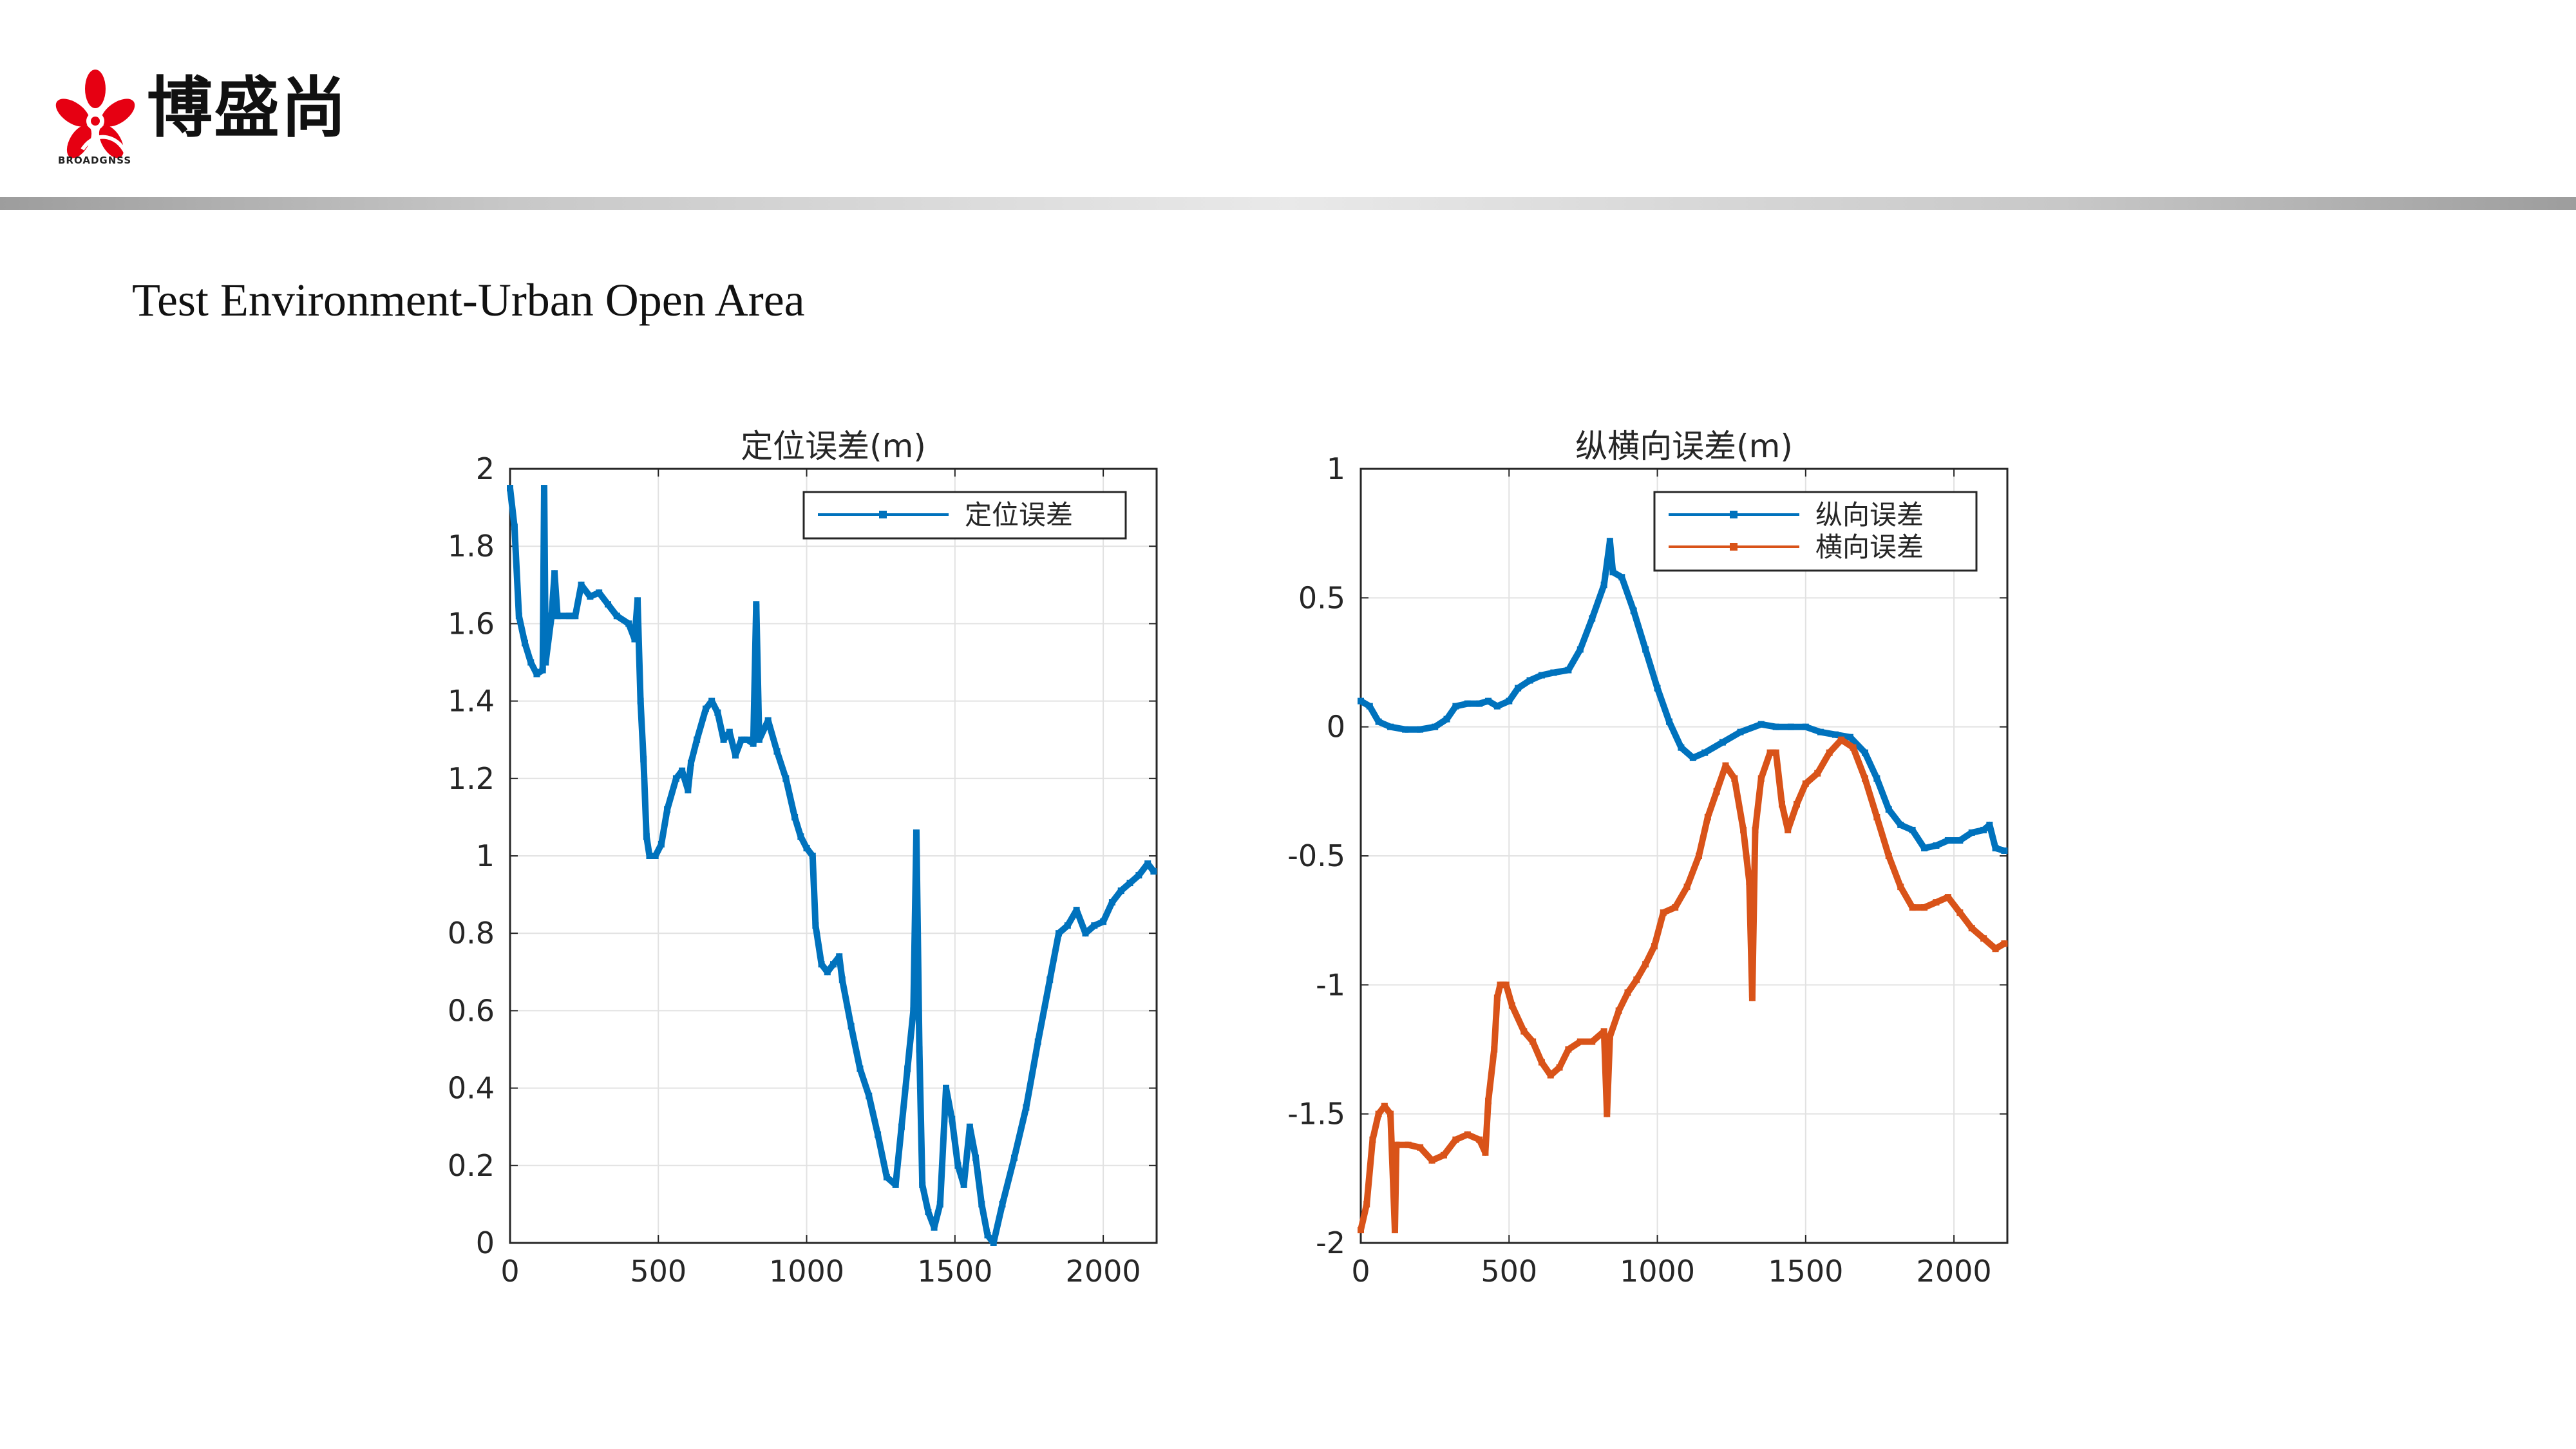  What do you see at coordinates (1331, 1243) in the screenshot?
I see `y-tick-label: -2` at bounding box center [1331, 1243].